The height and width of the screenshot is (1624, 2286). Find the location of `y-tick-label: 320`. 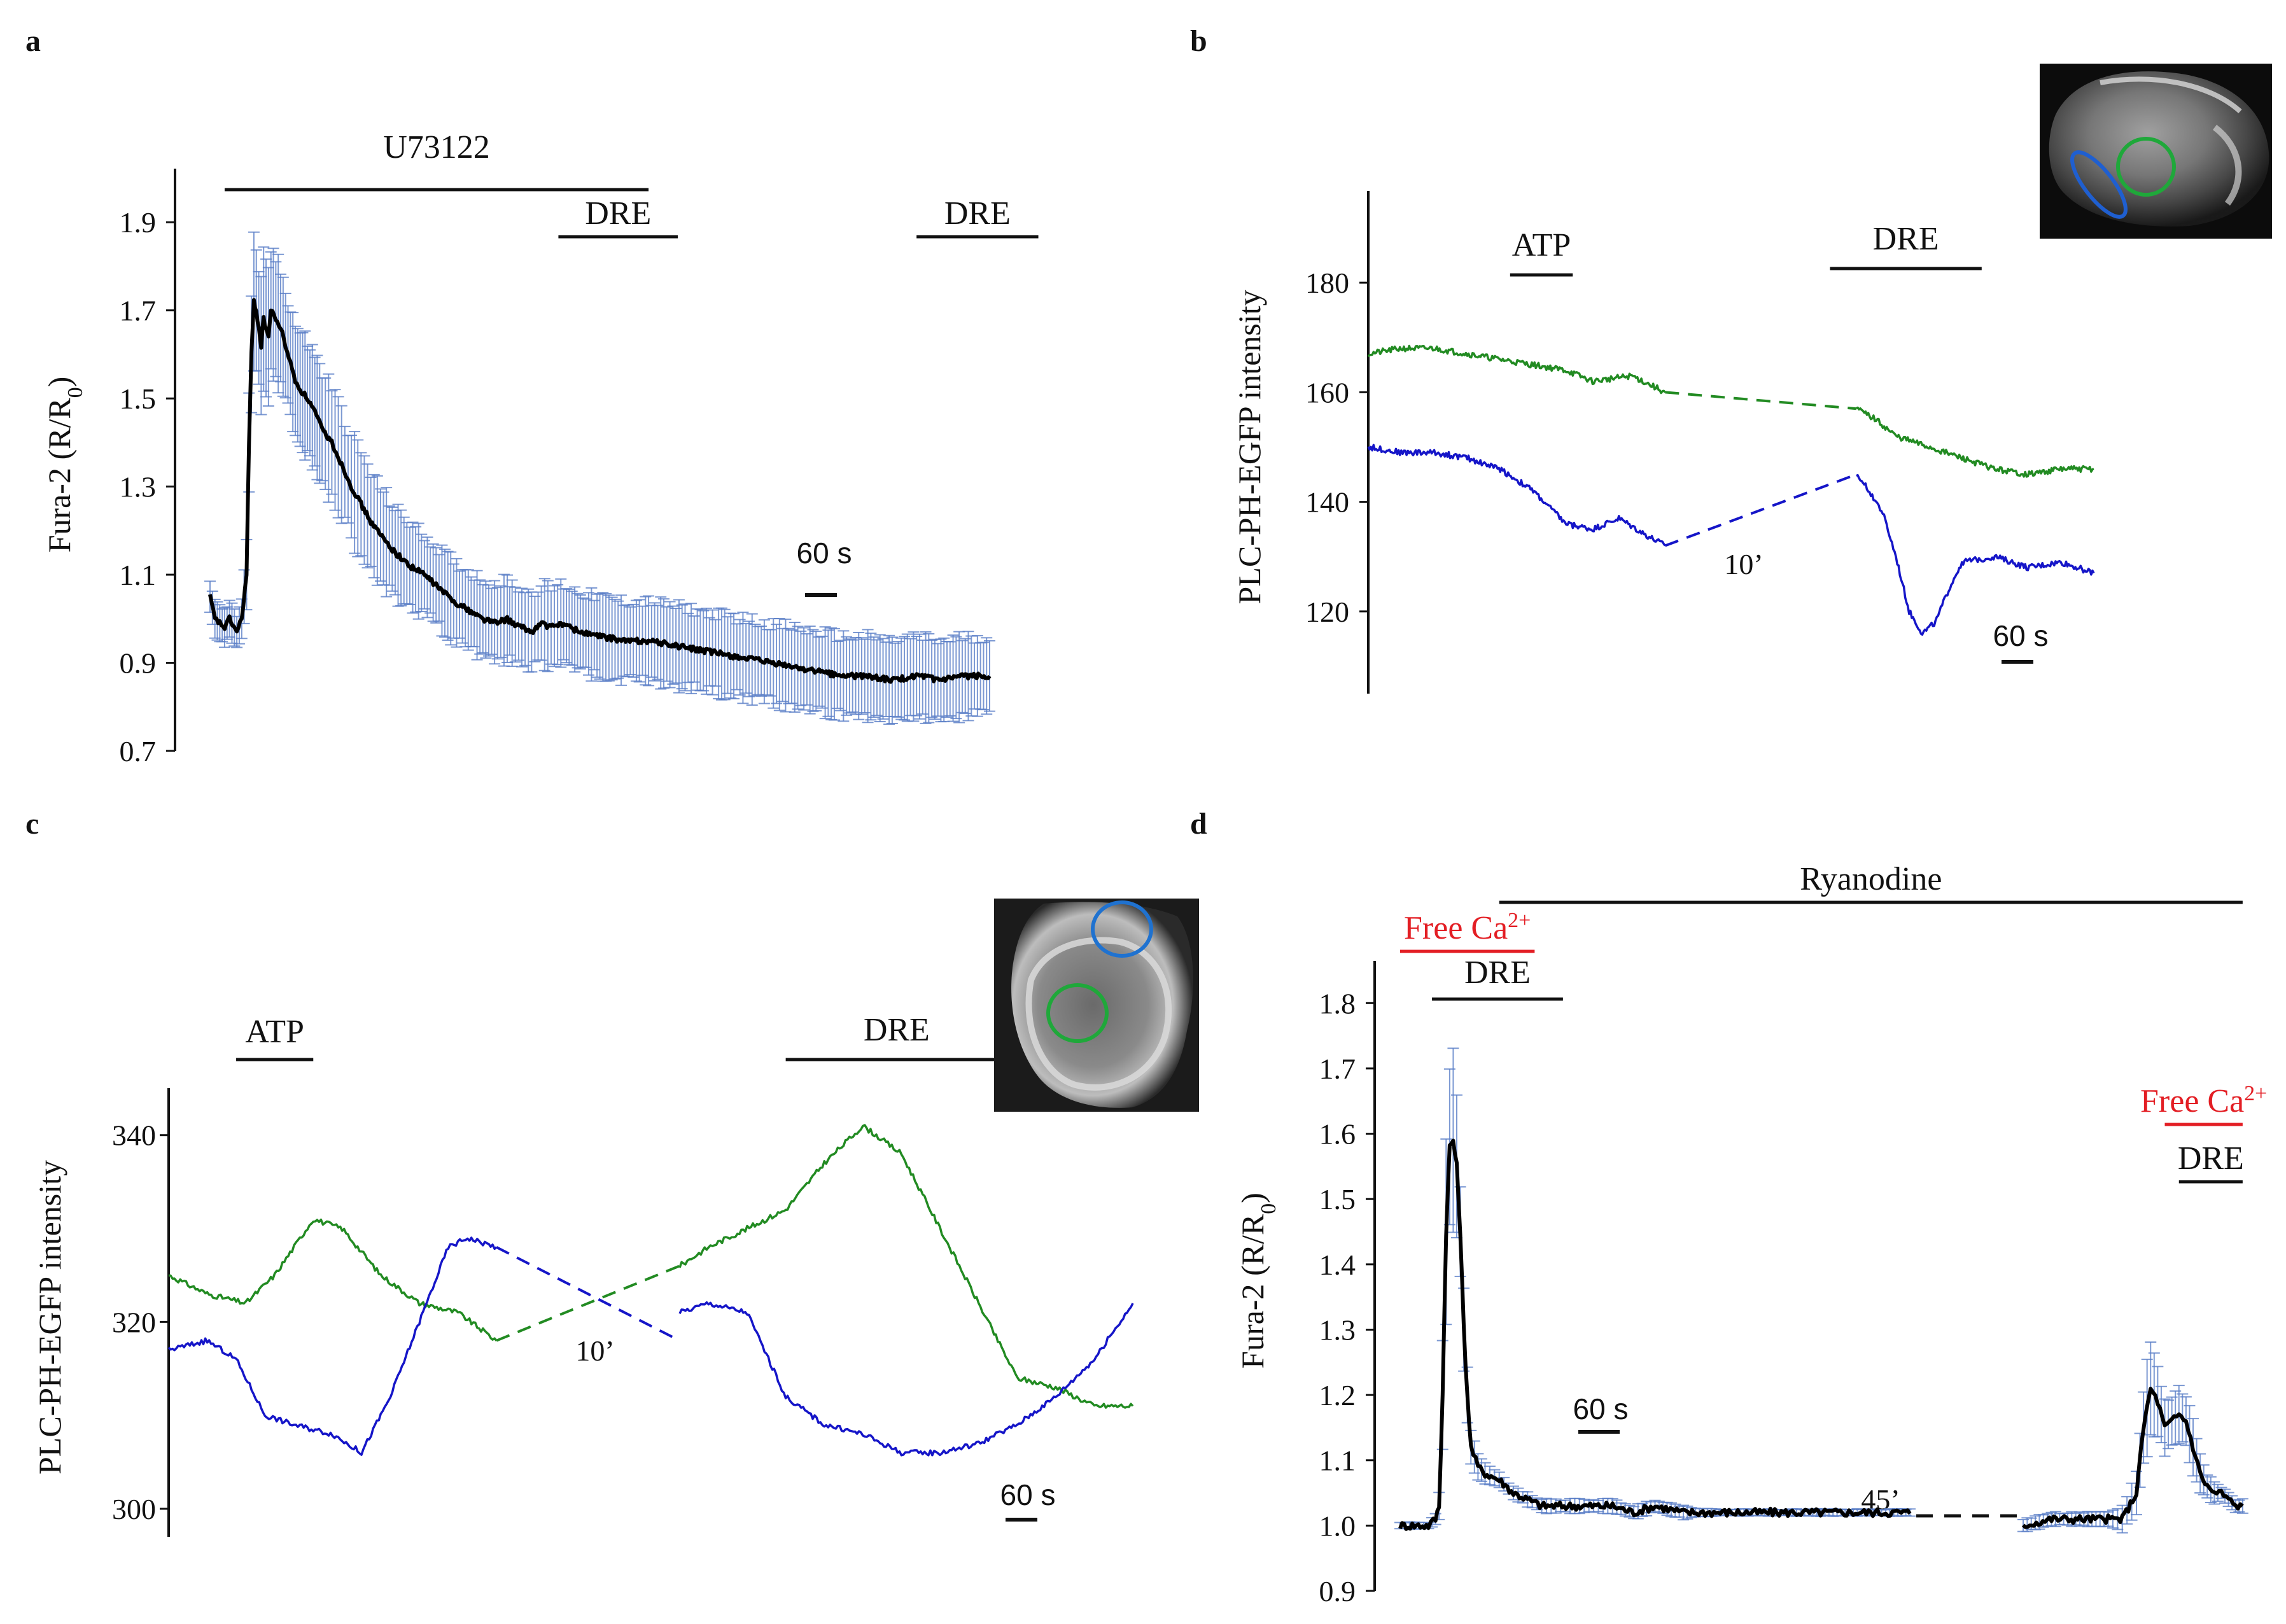

y-tick-label: 320 is located at coordinates (134, 1322).